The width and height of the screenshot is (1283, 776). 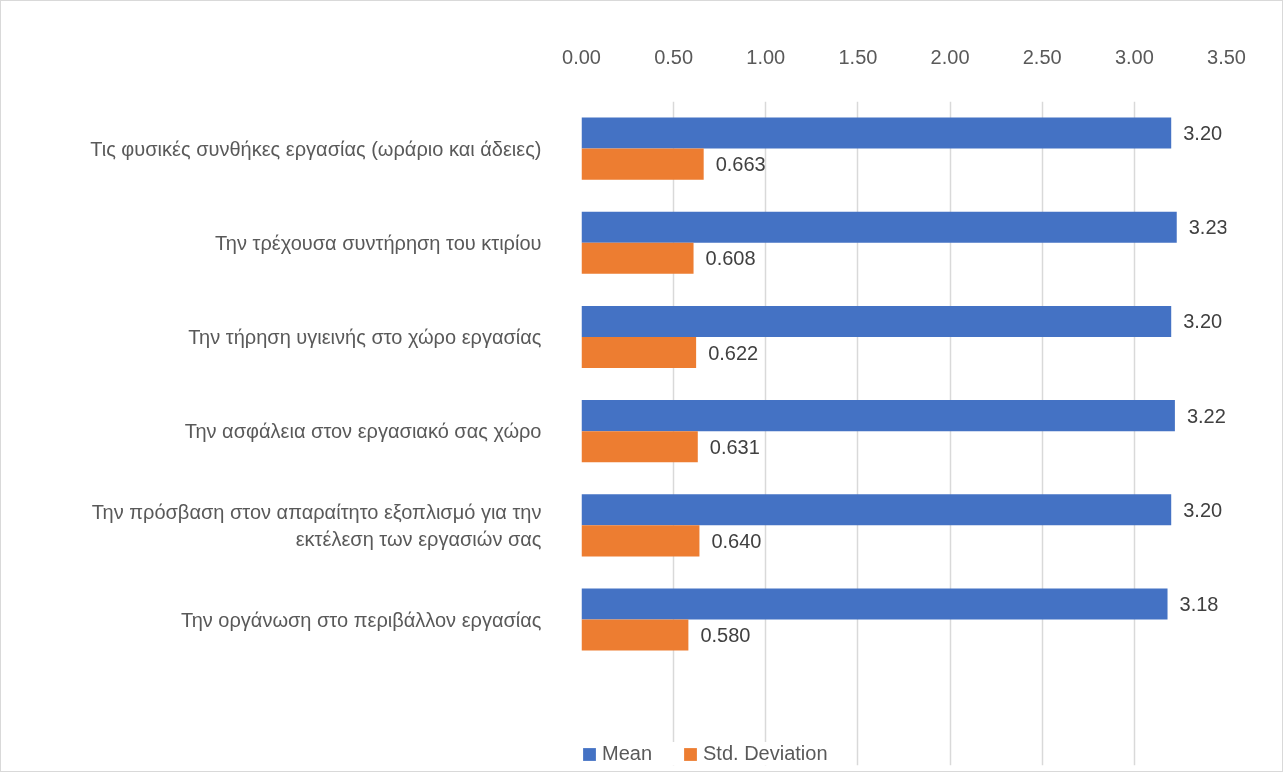 What do you see at coordinates (365, 336) in the screenshot?
I see `y-tick-label: Την τήρηση υγιεινής στο χώρο εργασίας` at bounding box center [365, 336].